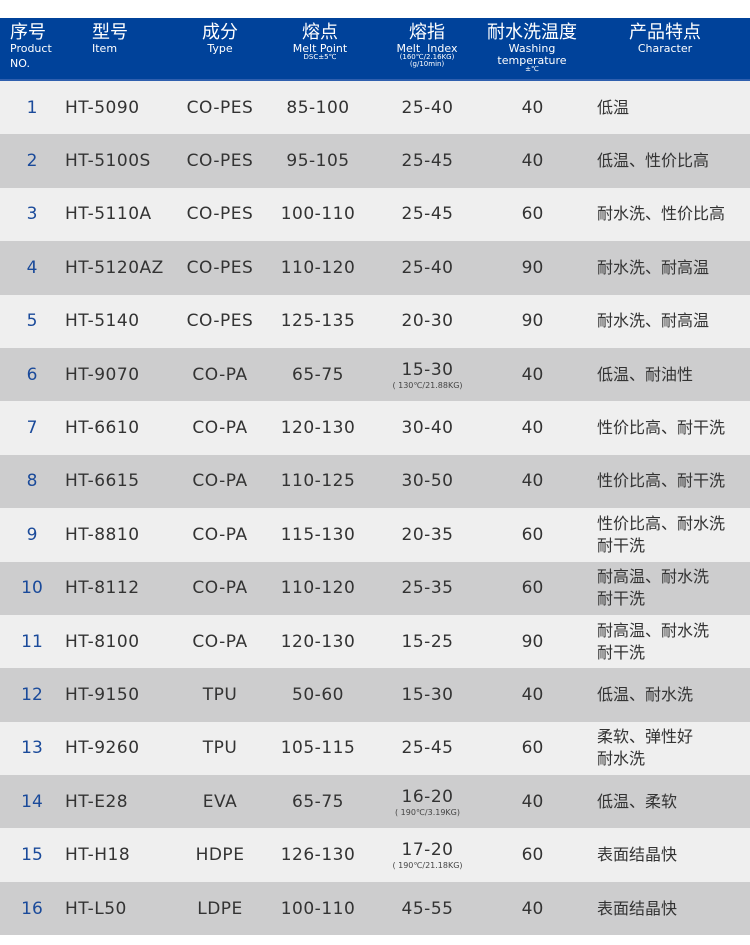 The width and height of the screenshot is (750, 945). Describe the element at coordinates (318, 855) in the screenshot. I see `melt-point: 126-130` at that location.